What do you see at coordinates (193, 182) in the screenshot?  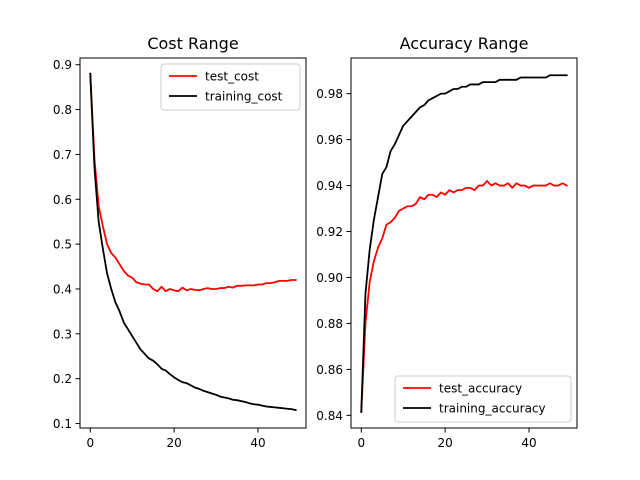 I see `cost-series-line-test-cost` at bounding box center [193, 182].